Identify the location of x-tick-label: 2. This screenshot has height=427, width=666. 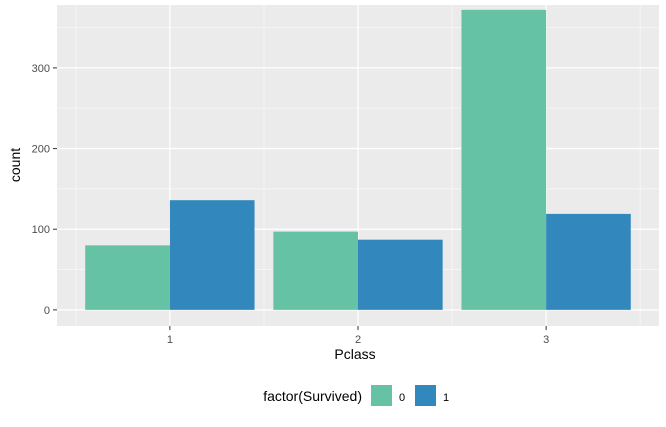
(358, 340).